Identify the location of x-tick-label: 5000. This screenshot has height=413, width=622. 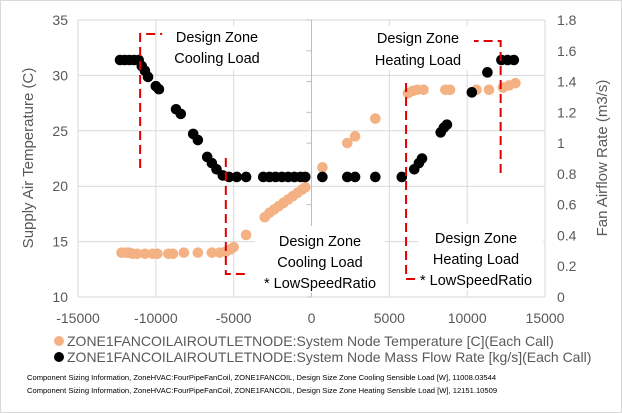
(389, 318).